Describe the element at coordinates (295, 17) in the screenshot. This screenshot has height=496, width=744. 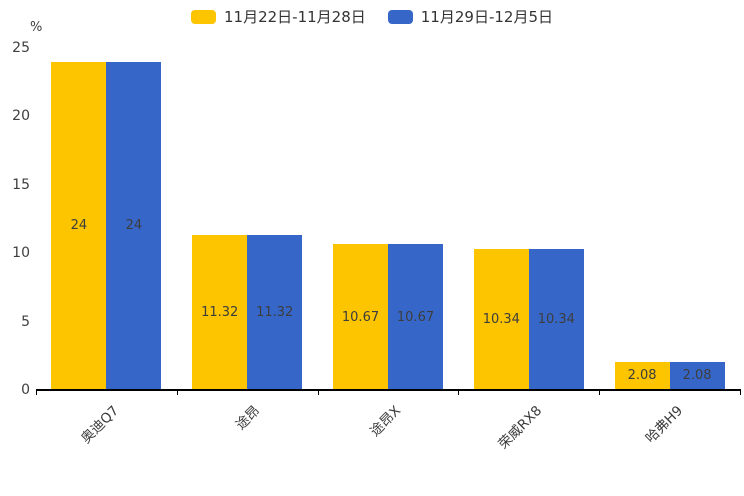
I see `legend-label: 11月22日-11月28日` at that location.